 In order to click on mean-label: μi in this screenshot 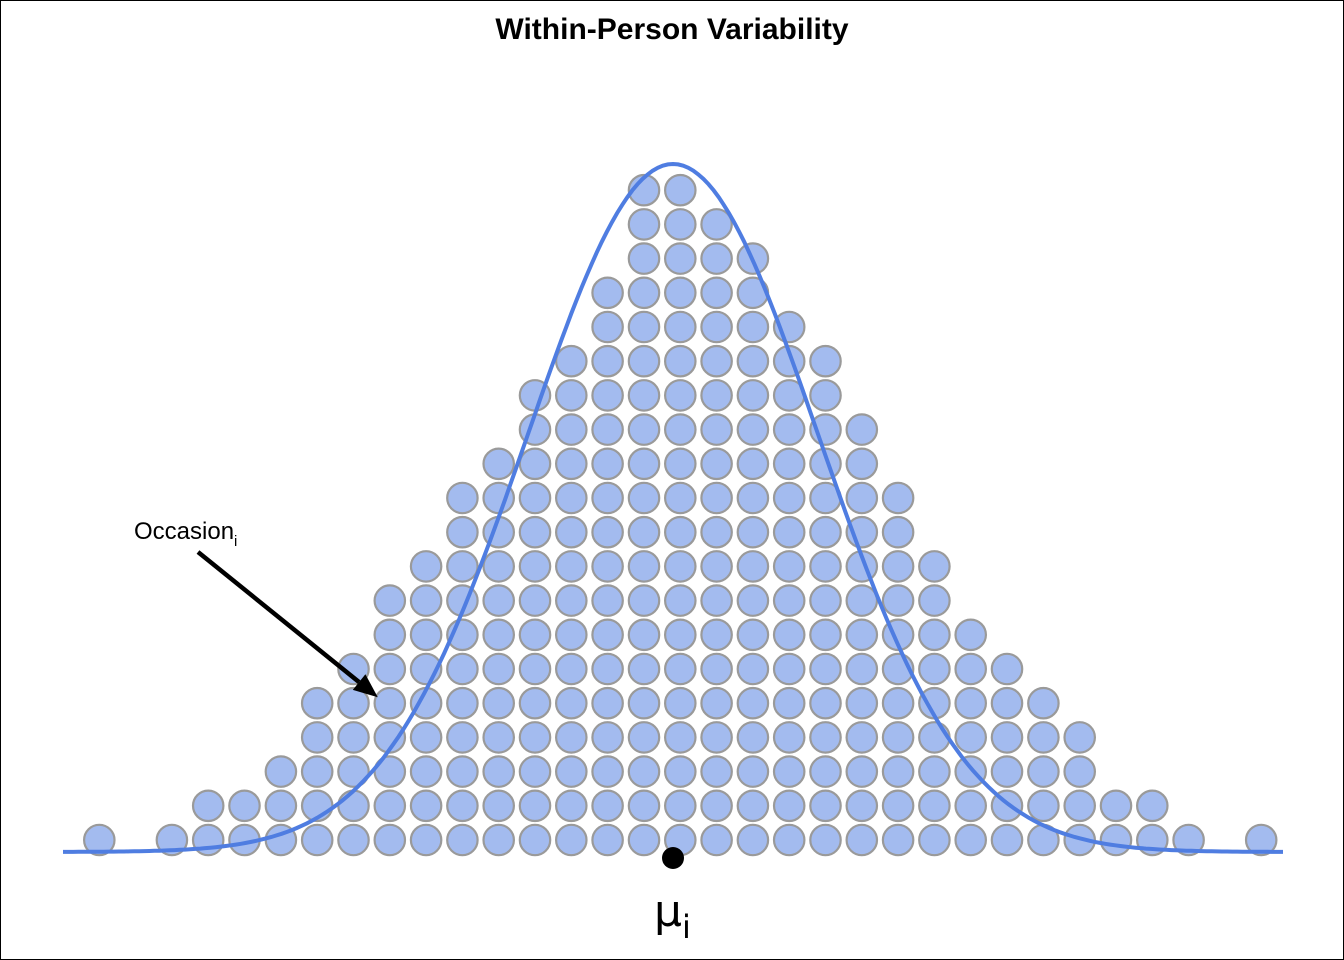, I will do `click(672, 916)`.